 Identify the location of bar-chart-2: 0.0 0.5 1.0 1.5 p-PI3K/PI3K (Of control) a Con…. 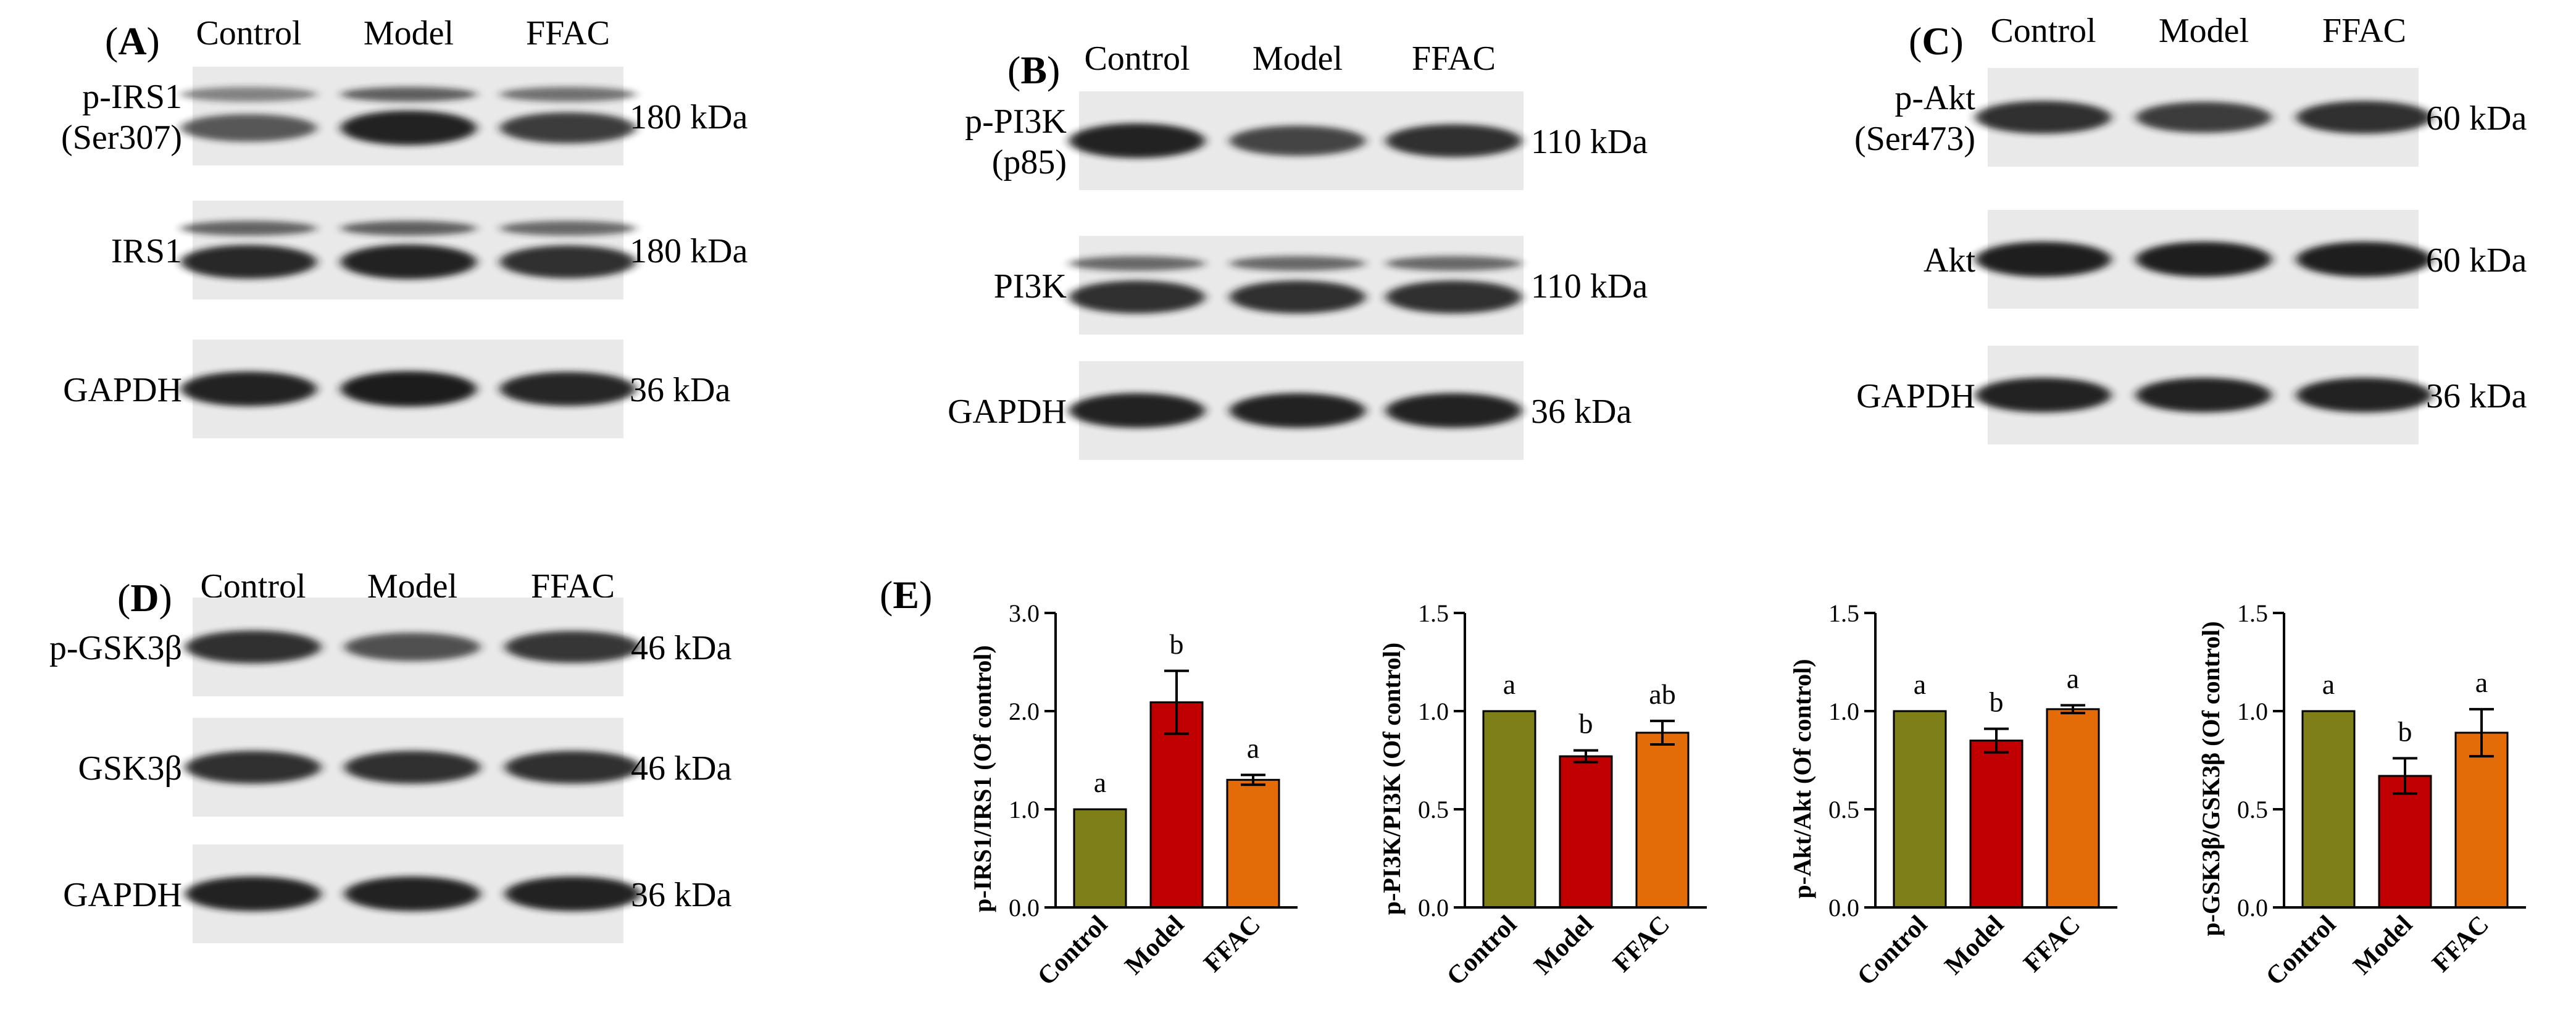
(1542, 795).